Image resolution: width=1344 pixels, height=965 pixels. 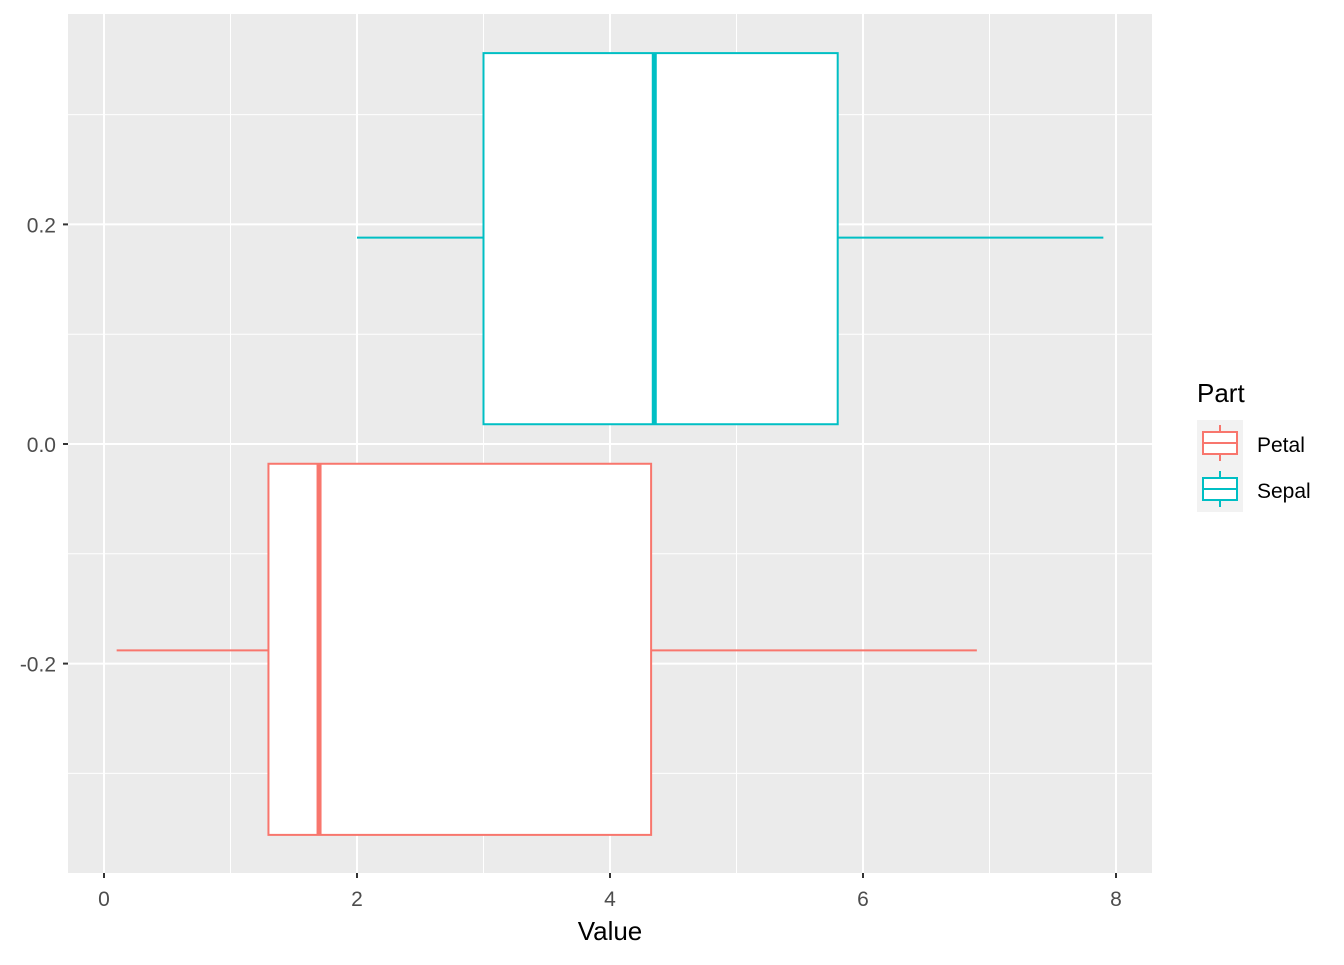 I want to click on x-tick-label: 6, so click(x=863, y=899).